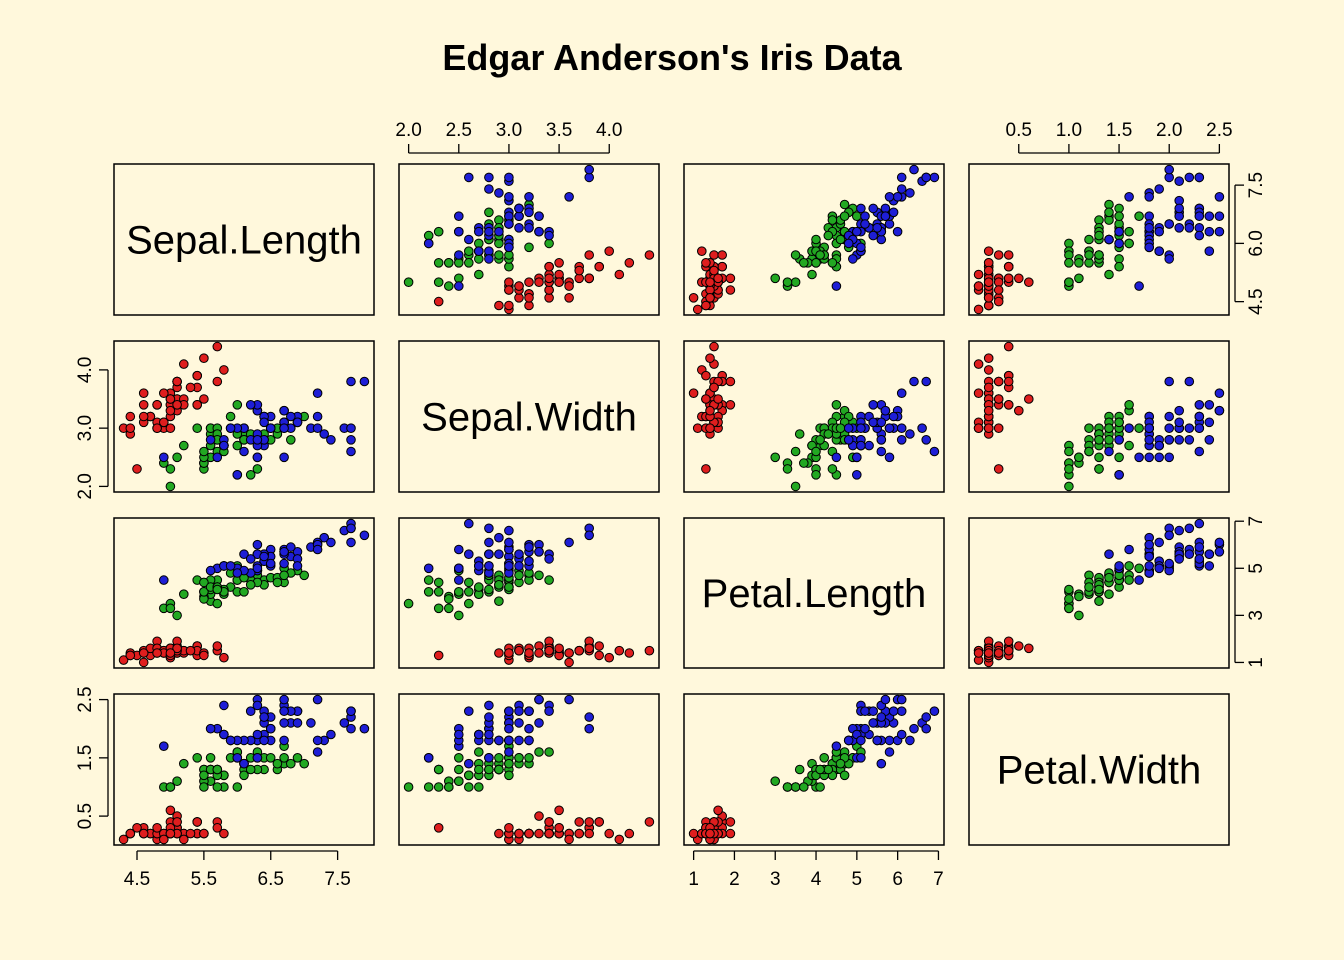 The image size is (1344, 960). I want to click on panel-petal-length-vs-sepal-width, so click(529, 593).